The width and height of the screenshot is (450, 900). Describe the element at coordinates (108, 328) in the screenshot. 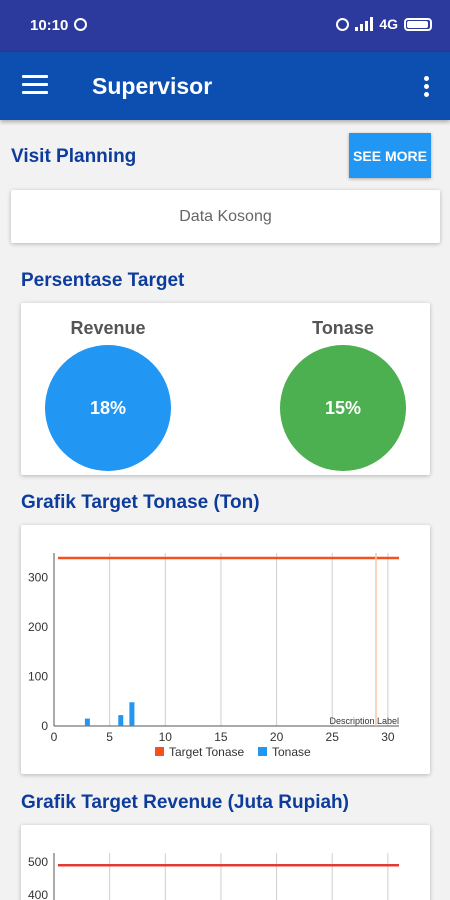

I see `revenue-label: Revenue` at that location.